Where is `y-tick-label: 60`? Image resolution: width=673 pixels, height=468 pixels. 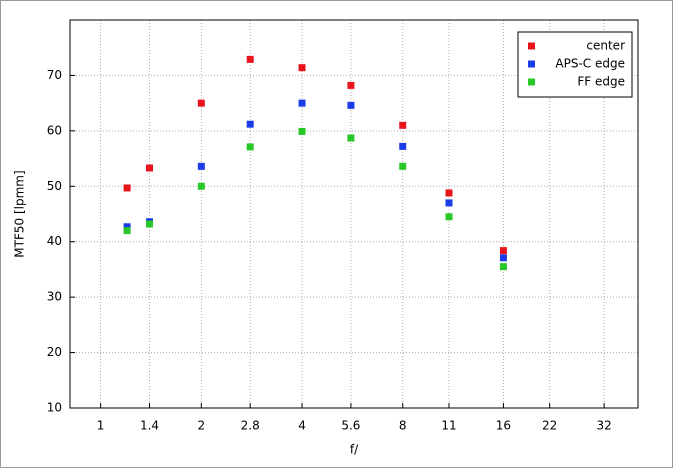
y-tick-label: 60 is located at coordinates (54, 130).